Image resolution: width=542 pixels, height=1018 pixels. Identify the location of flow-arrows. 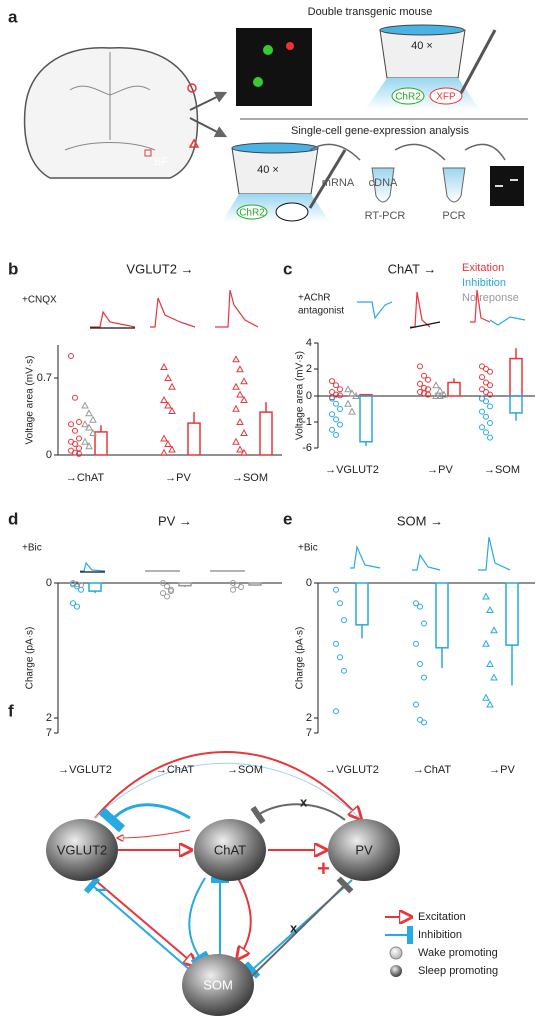
(407, 152).